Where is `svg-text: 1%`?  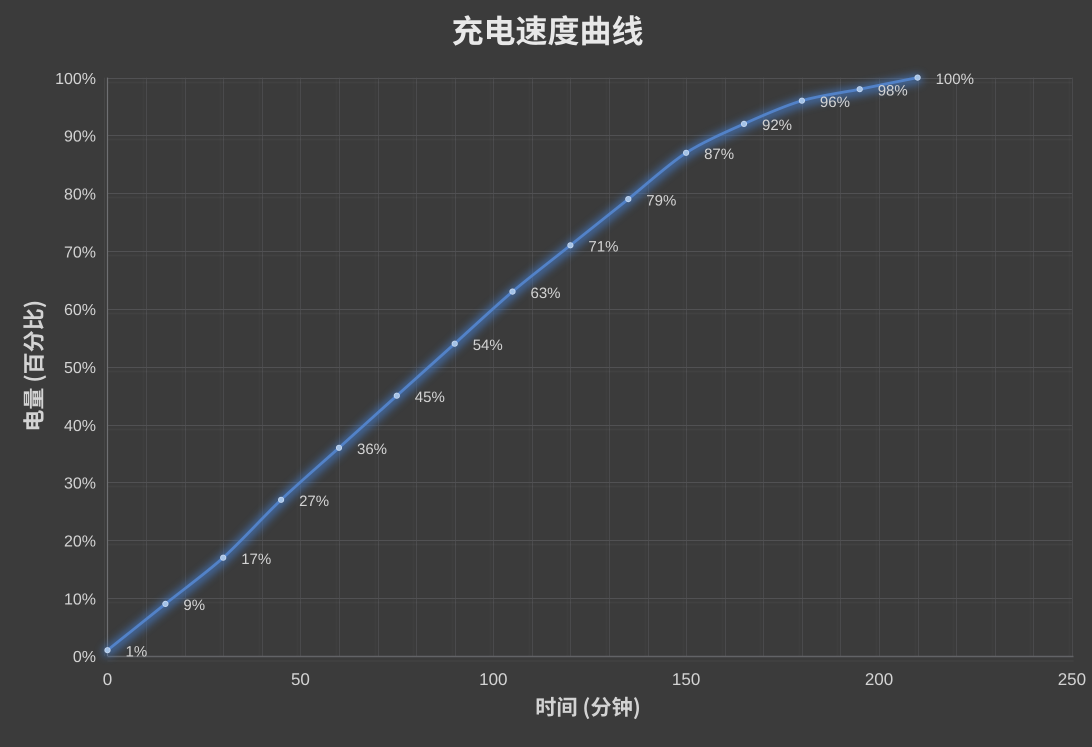
svg-text: 1% is located at coordinates (137, 651).